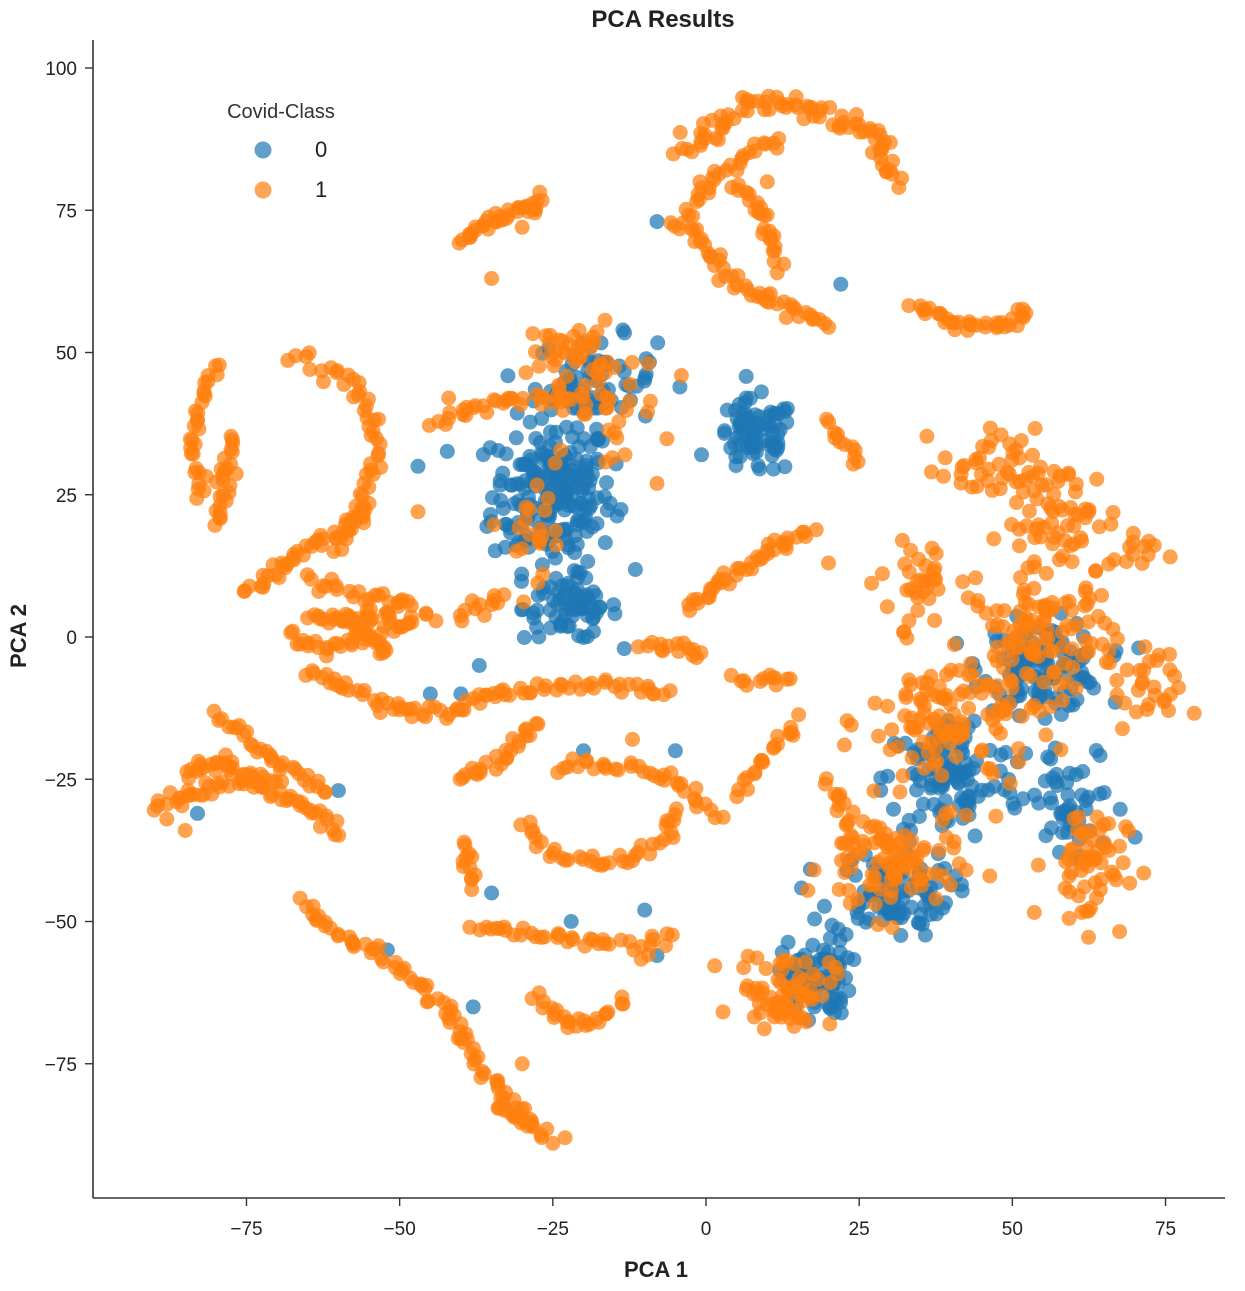 Image resolution: width=1245 pixels, height=1291 pixels. Describe the element at coordinates (321, 149) in the screenshot. I see `legend-label-0: 0` at that location.